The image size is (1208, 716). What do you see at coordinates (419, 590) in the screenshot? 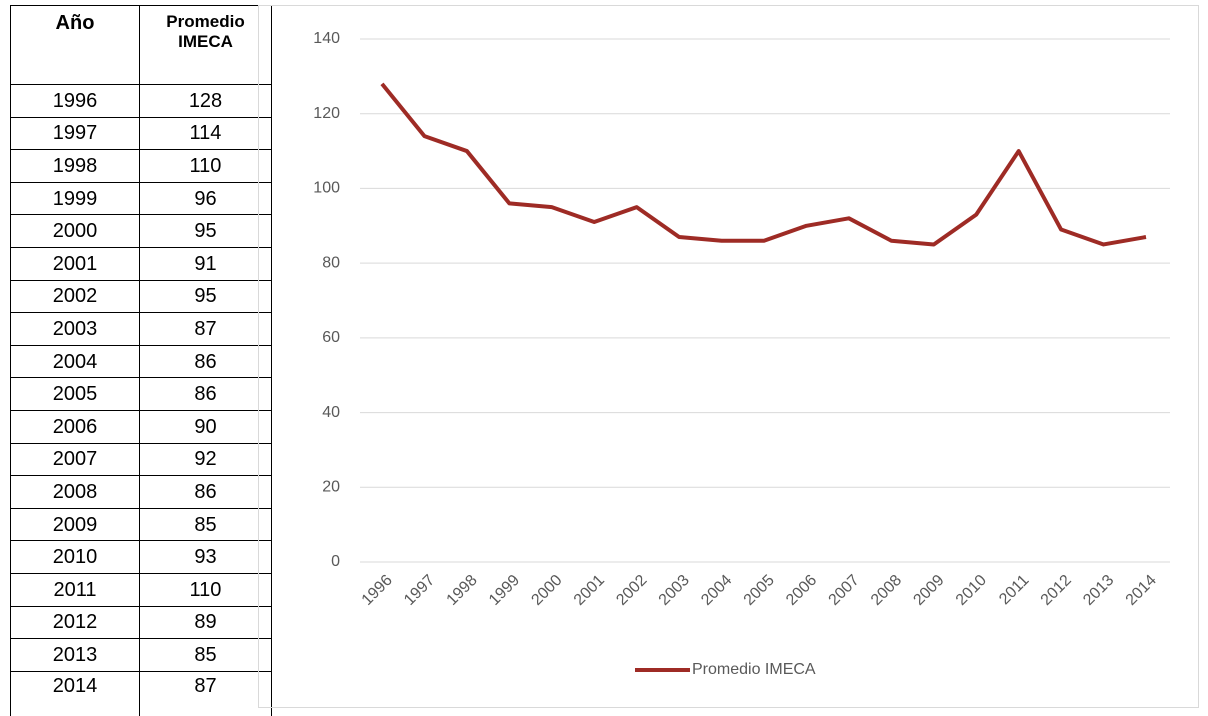
I see `x-tick-label: 1997` at bounding box center [419, 590].